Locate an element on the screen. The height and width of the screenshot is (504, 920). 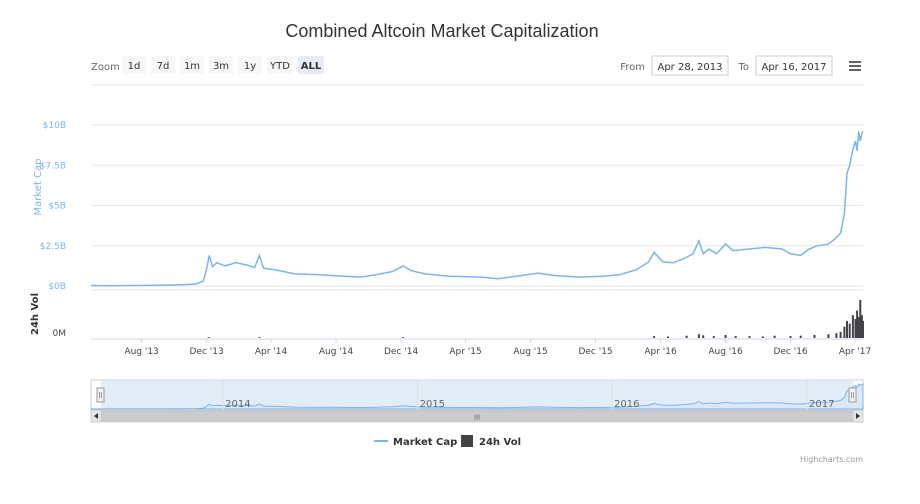
x-tick-label: Dec '16 is located at coordinates (790, 352).